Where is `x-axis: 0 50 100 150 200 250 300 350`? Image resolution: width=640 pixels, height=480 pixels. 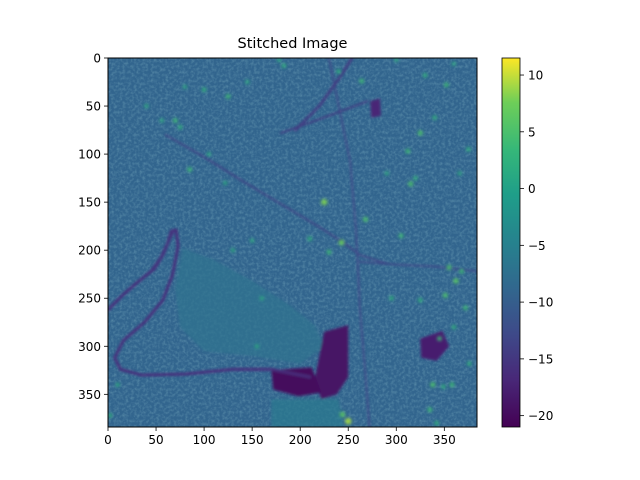
x-axis: 0 50 100 150 200 250 300 350 is located at coordinates (280, 437).